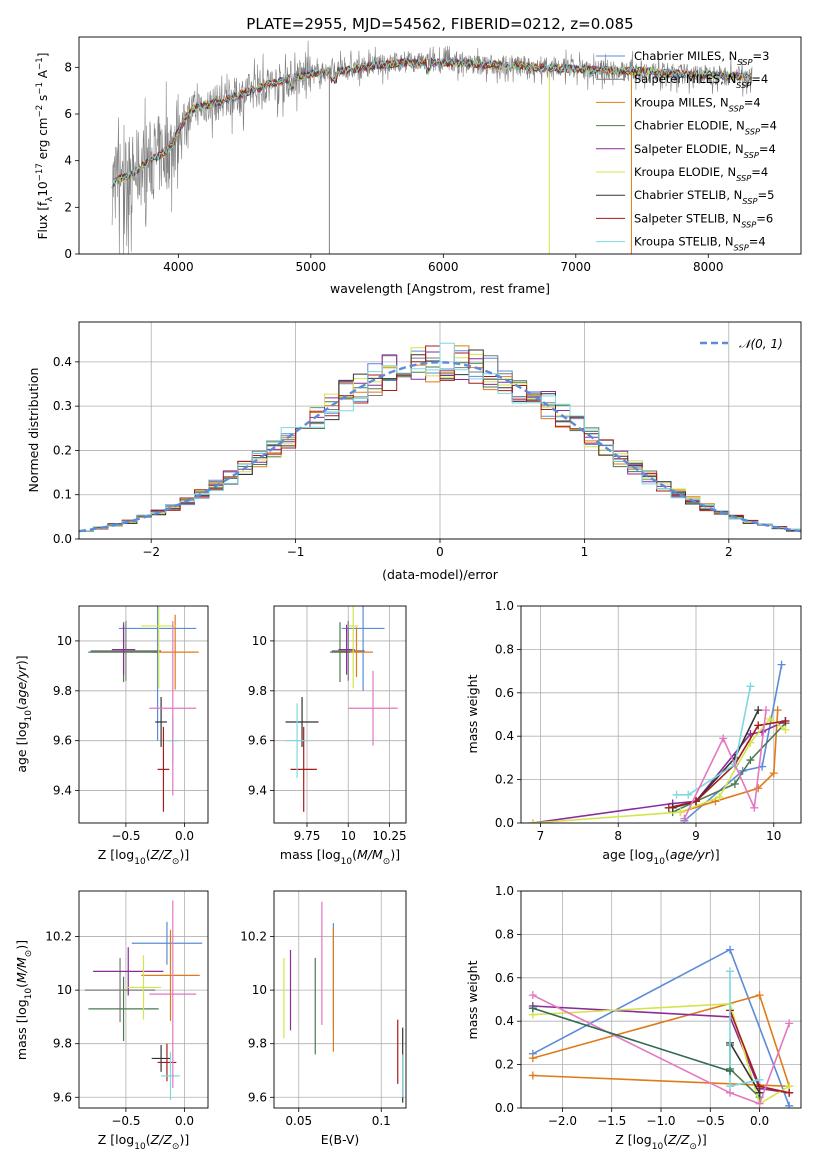  What do you see at coordinates (33, 430) in the screenshot?
I see `y-axis-label: Normed distribution` at bounding box center [33, 430].